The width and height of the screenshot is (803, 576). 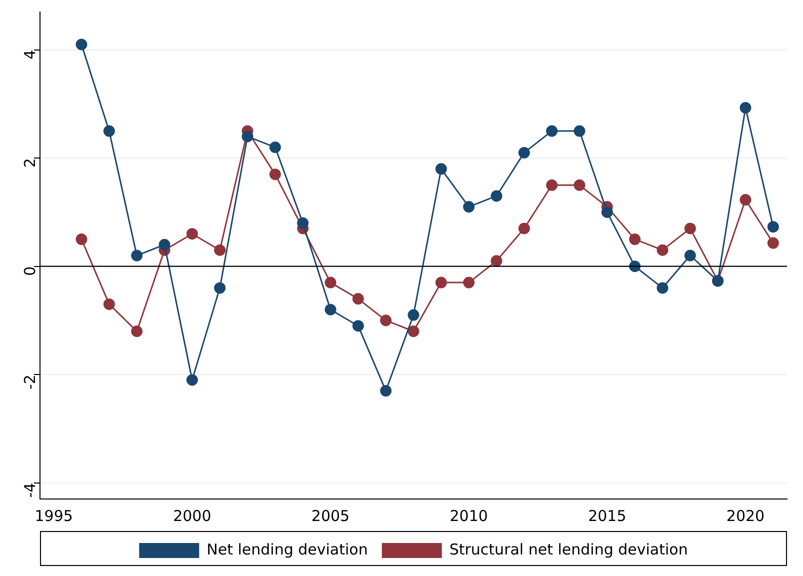 I want to click on y-tick-label: 0, so click(x=29, y=271).